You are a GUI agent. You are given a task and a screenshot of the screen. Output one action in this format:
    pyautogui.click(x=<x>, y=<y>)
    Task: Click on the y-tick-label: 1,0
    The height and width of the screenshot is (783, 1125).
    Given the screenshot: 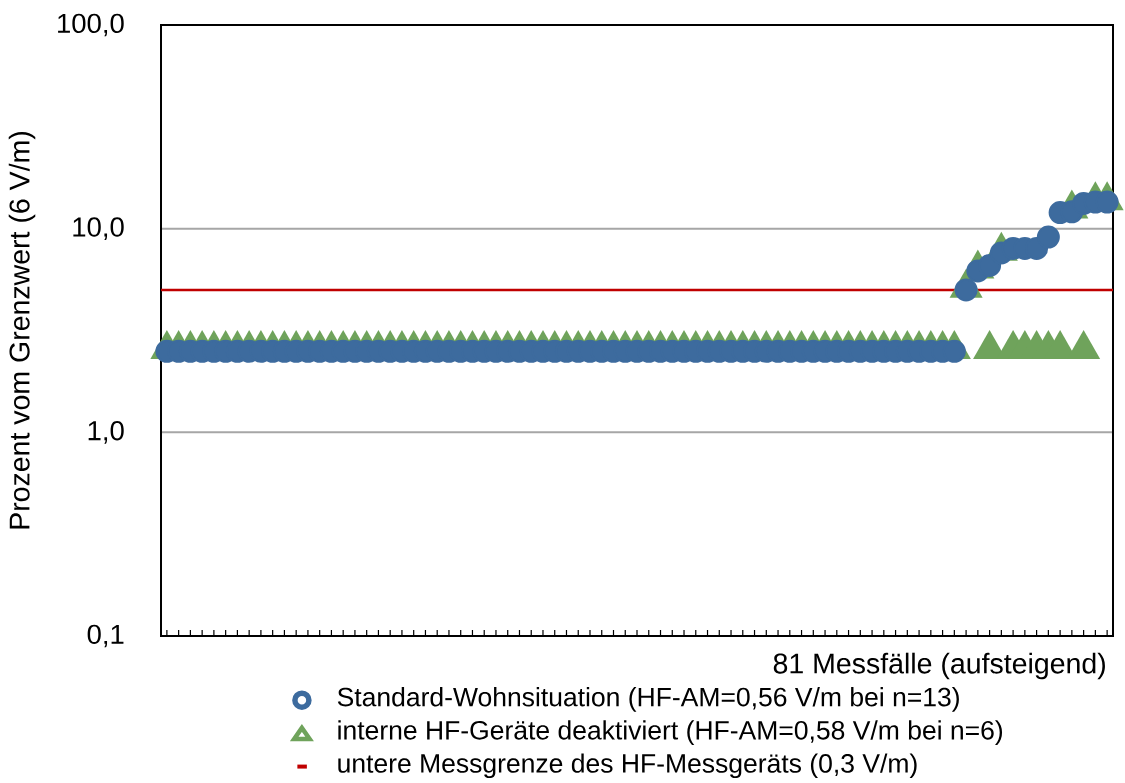 What is the action you would take?
    pyautogui.click(x=106, y=432)
    